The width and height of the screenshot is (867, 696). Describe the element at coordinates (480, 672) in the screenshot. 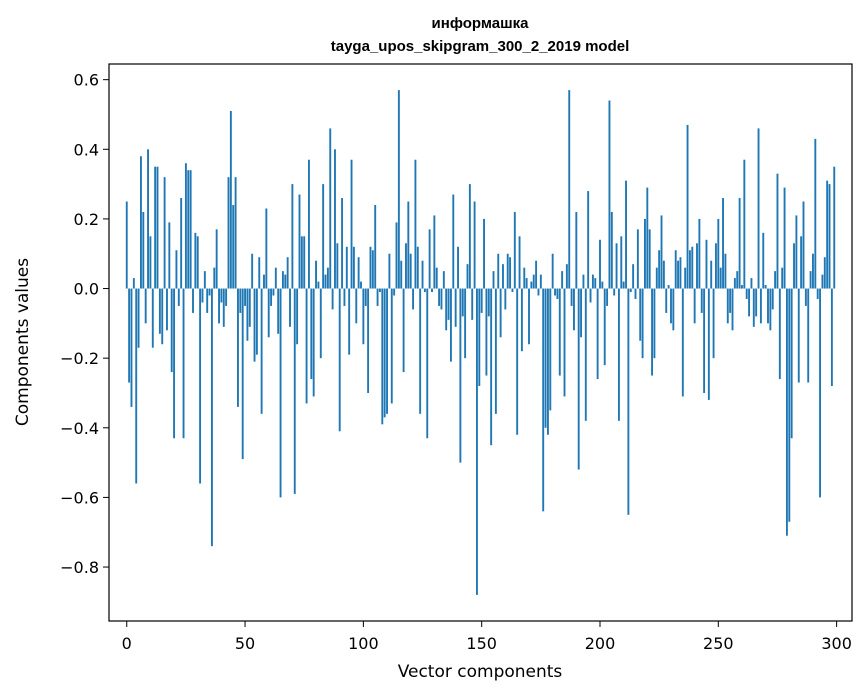

I see `x-axis-label: Vector components` at that location.